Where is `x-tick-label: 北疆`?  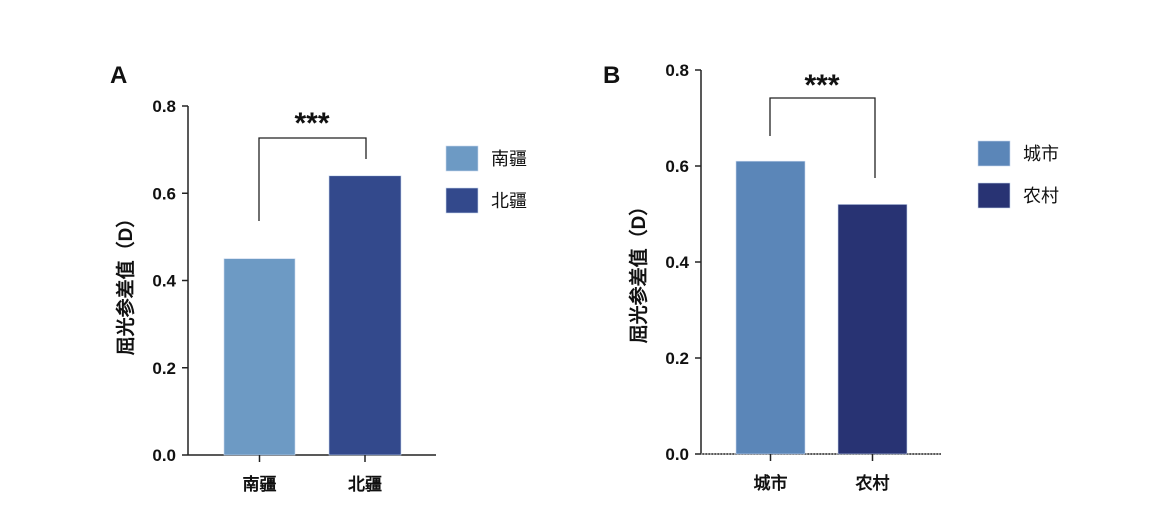 x-tick-label: 北疆 is located at coordinates (365, 484).